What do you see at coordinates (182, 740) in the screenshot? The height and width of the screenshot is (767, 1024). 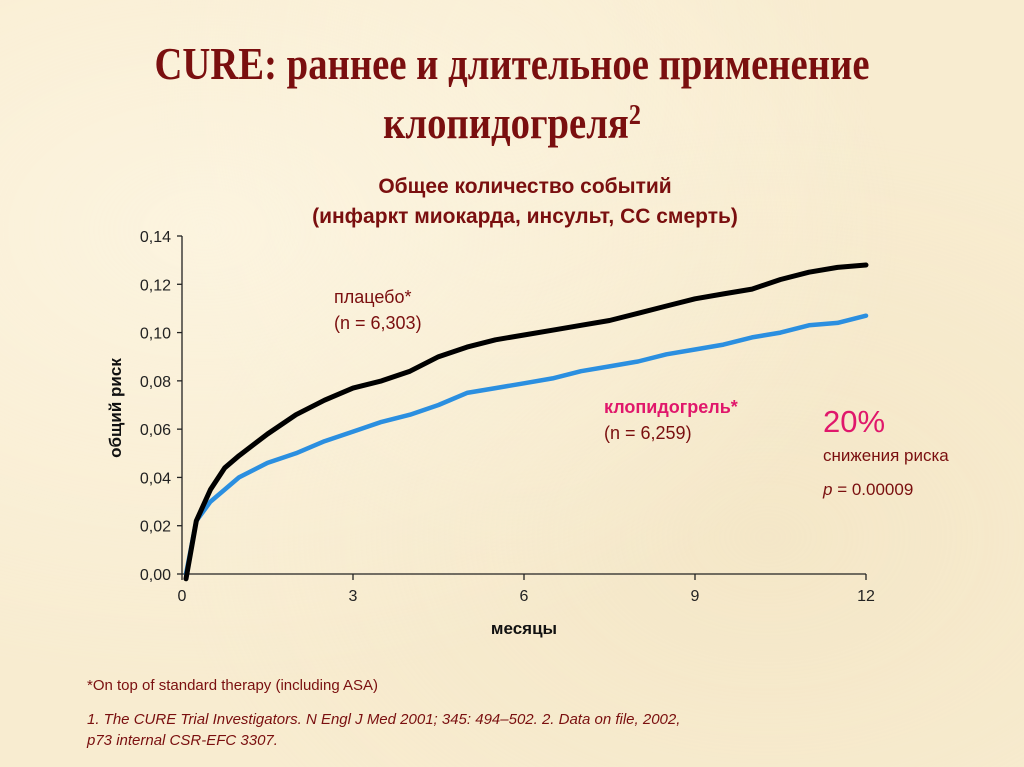 I see `reference-line-2: p73 internal CSR-EFC 3307.` at bounding box center [182, 740].